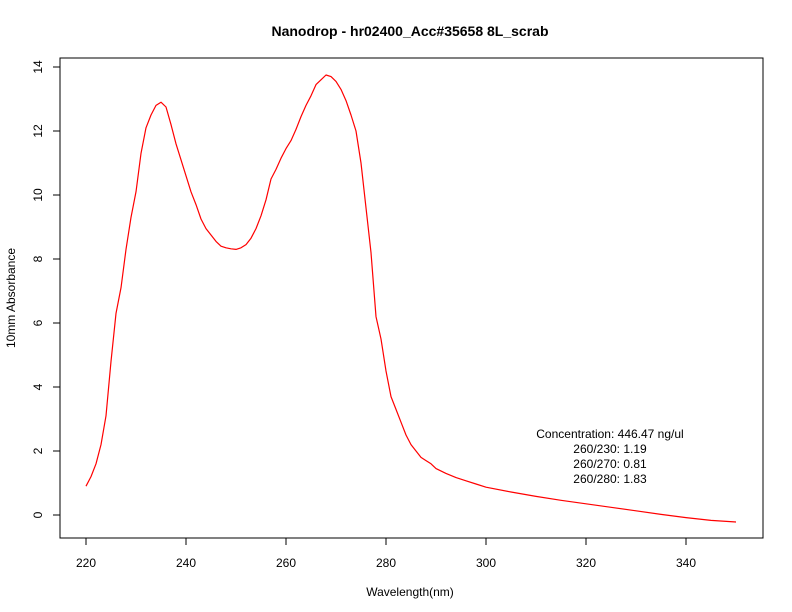 The width and height of the screenshot is (792, 612). I want to click on x-tick-label: 260, so click(286, 563).